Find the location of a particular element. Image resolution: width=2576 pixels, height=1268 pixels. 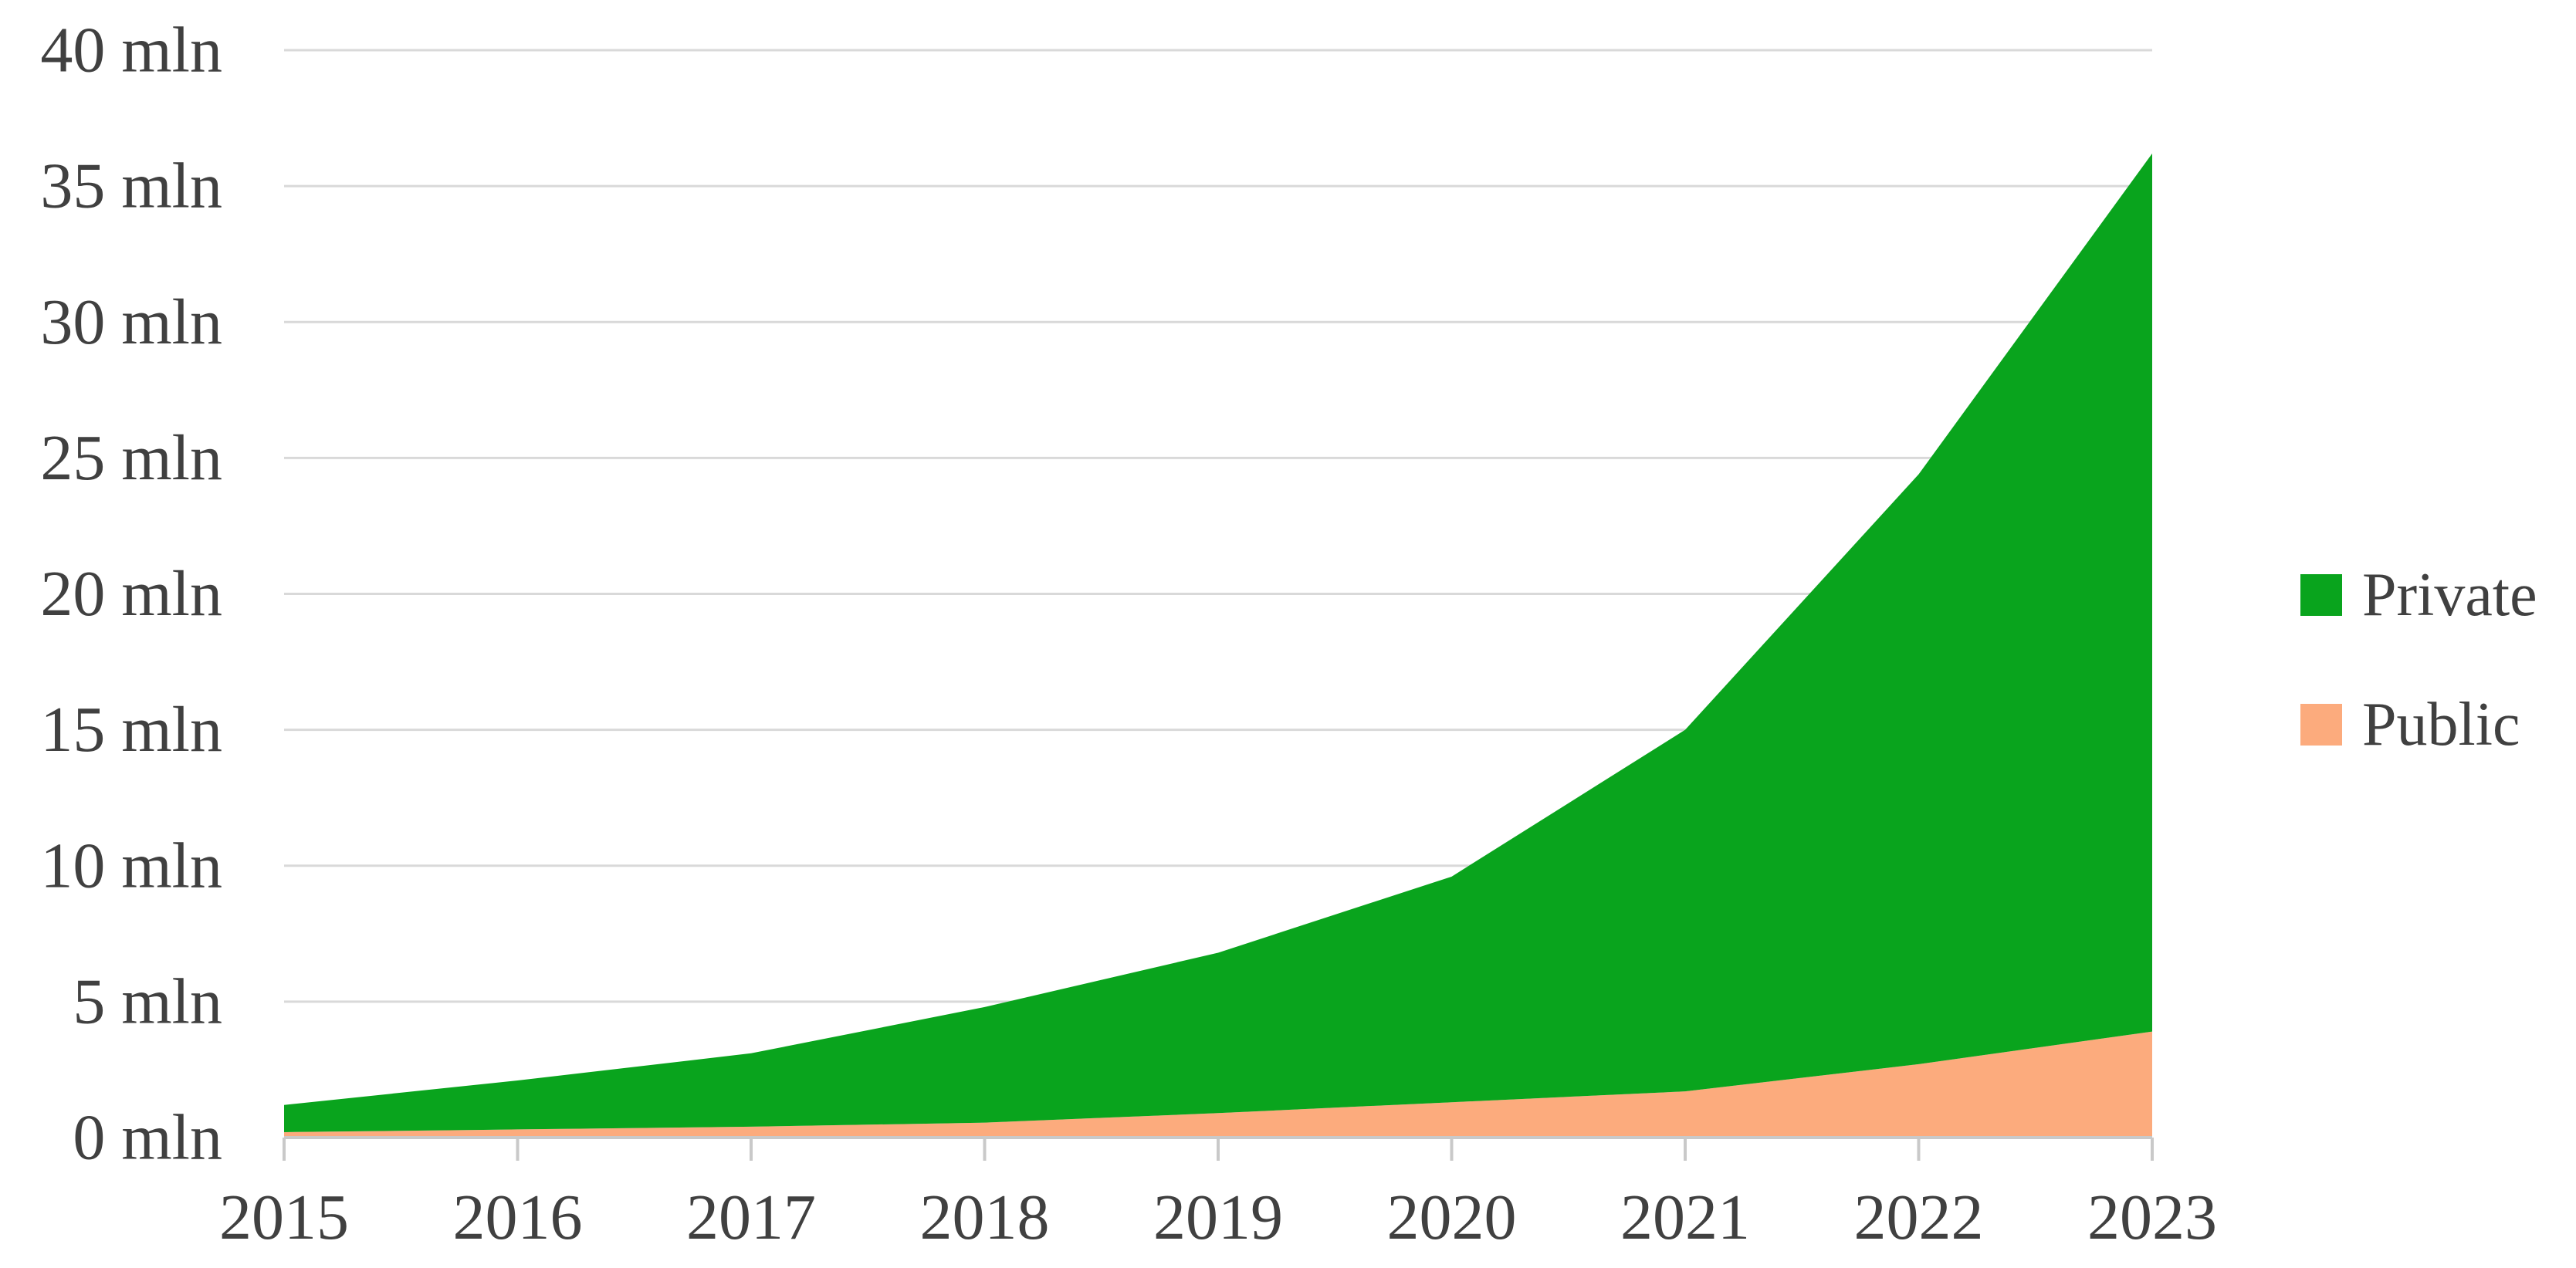

legend: Private Public is located at coordinates (2418, 660).